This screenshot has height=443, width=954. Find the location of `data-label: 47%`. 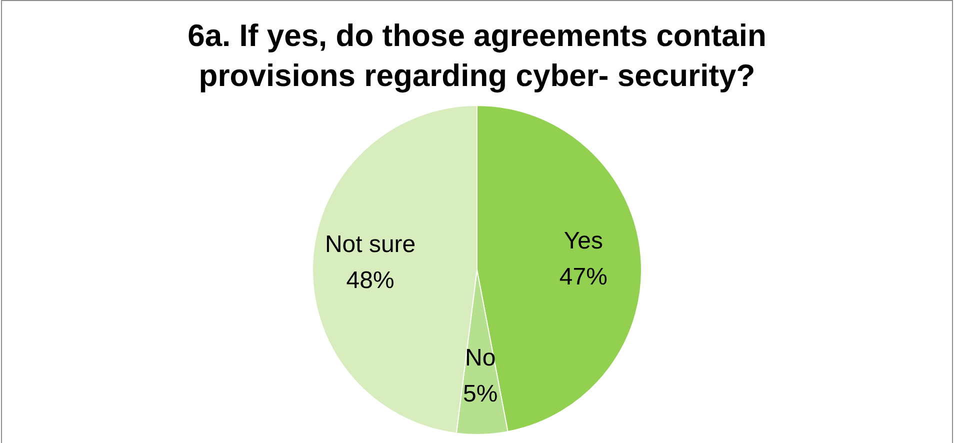

data-label: 47% is located at coordinates (583, 277).